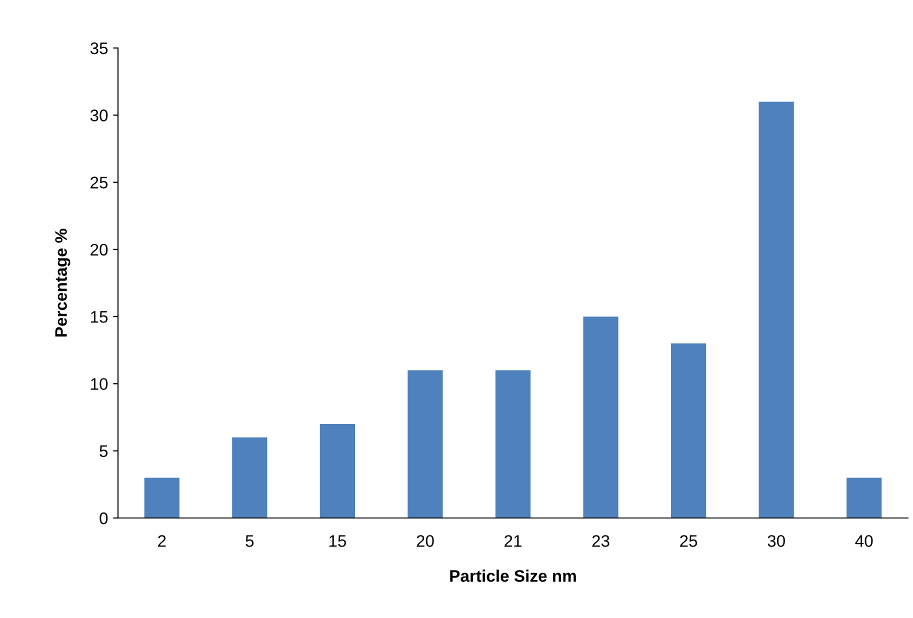 The image size is (913, 618). I want to click on x-tick-label: 21, so click(513, 541).